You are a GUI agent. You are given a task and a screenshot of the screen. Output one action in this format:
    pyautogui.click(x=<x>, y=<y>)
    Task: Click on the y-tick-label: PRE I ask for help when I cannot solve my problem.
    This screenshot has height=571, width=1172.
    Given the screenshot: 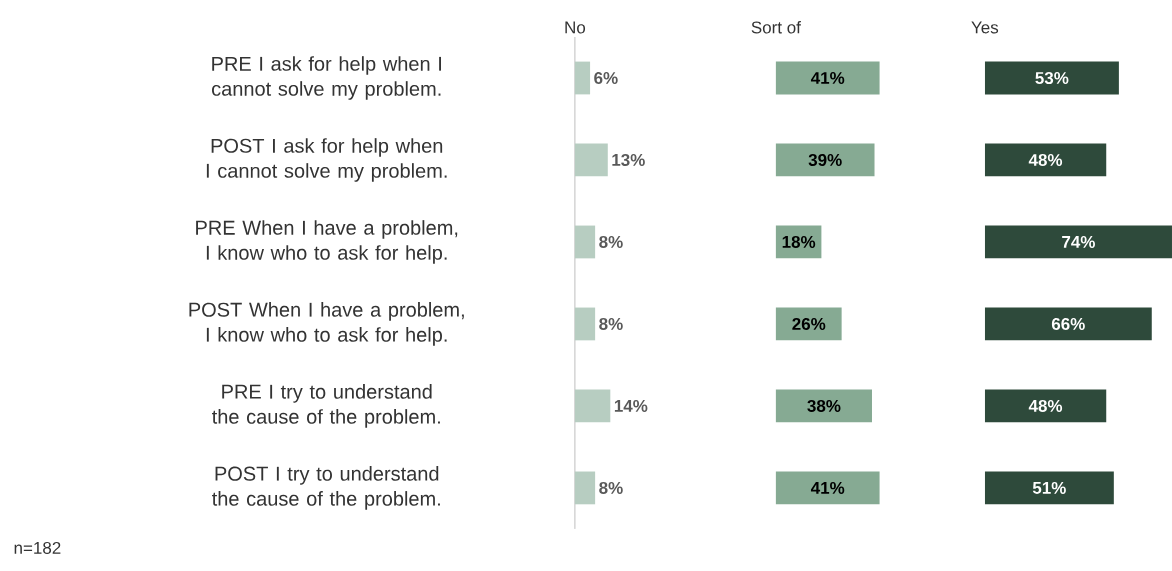 What is the action you would take?
    pyautogui.click(x=326, y=78)
    